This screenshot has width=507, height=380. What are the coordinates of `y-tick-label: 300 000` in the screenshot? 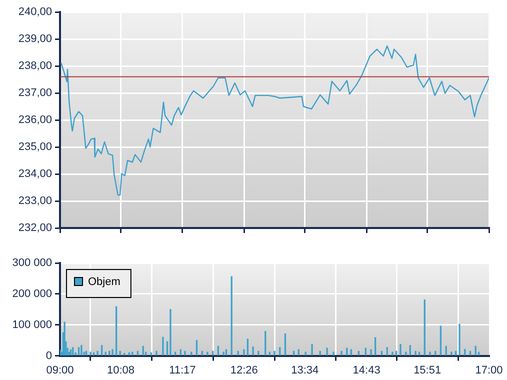 It's located at (32, 263).